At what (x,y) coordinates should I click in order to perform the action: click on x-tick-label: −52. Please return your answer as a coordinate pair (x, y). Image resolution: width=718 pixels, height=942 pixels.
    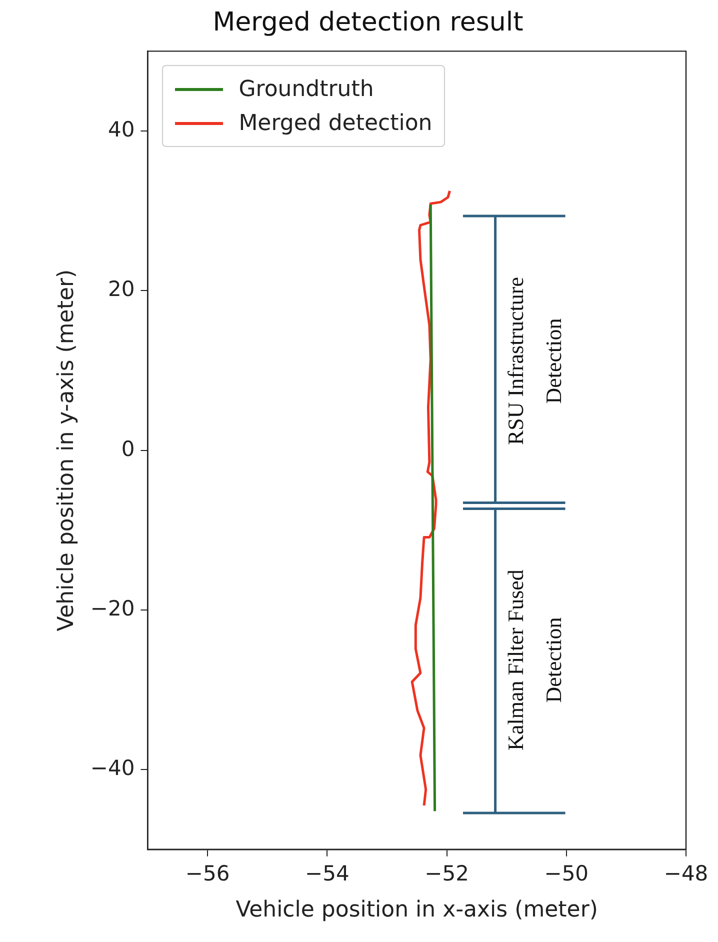
    Looking at the image, I should click on (446, 873).